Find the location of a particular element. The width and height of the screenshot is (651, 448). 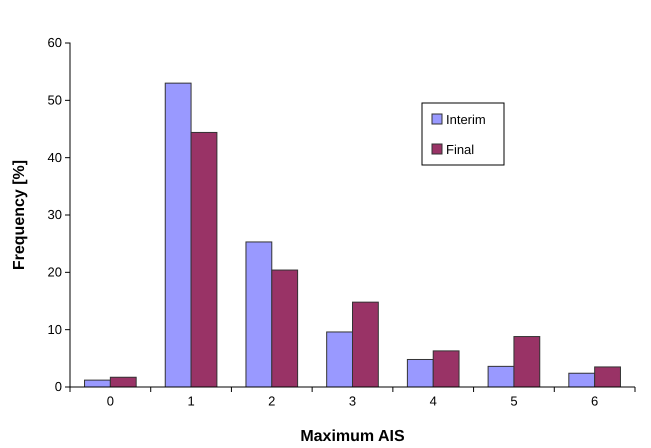

y-tick-label: 30 is located at coordinates (55, 214).